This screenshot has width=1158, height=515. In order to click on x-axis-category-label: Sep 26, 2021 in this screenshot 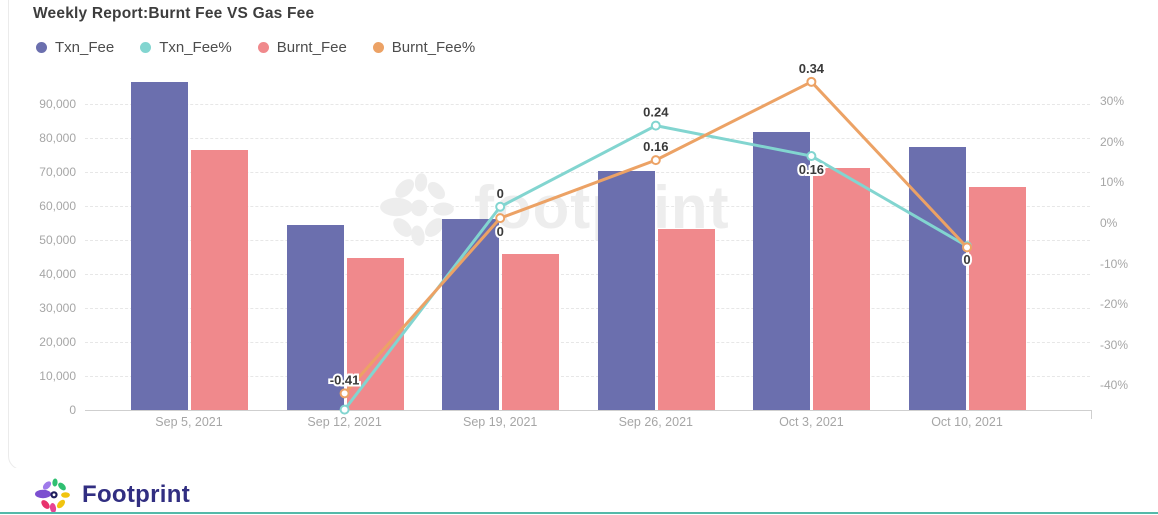, I will do `click(655, 422)`.